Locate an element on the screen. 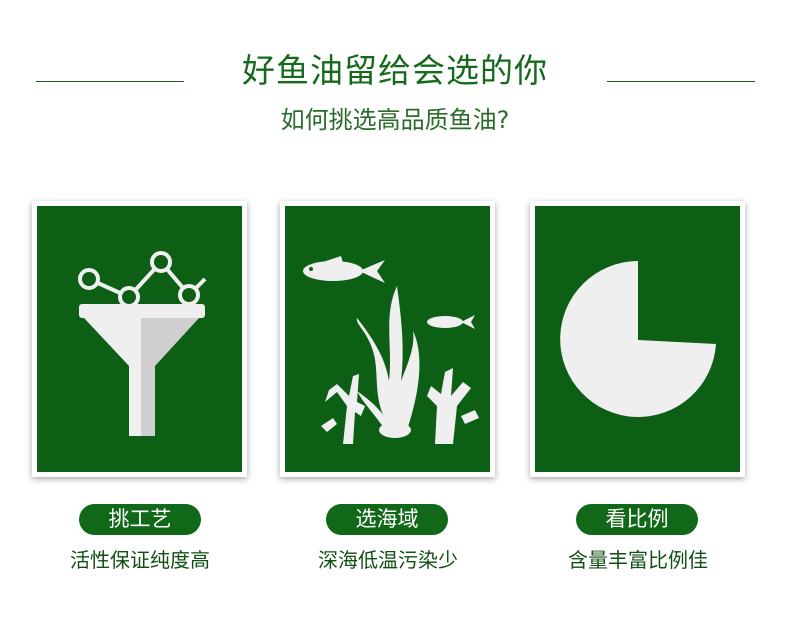 Image resolution: width=790 pixels, height=619 pixels. funnel-chart-icon is located at coordinates (142, 343).